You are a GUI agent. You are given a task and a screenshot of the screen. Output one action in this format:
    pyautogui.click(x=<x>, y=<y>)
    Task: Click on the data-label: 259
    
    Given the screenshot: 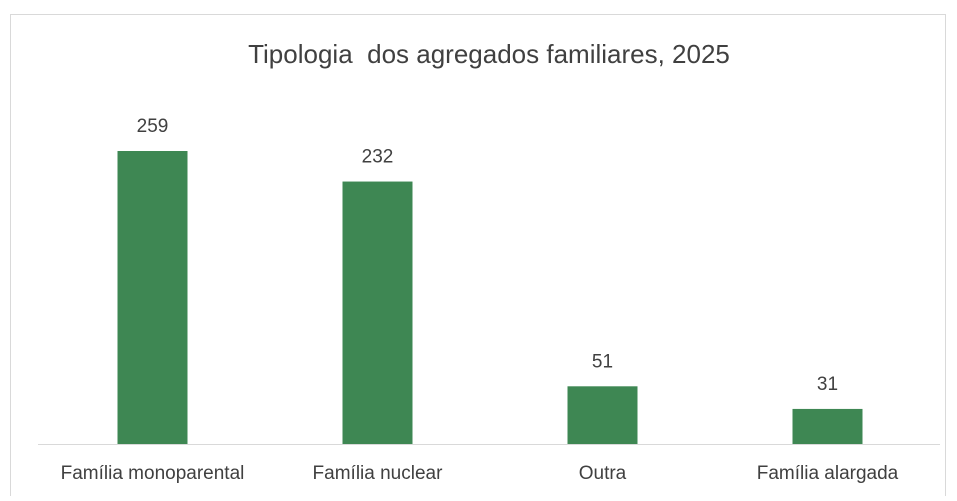 What is the action you would take?
    pyautogui.click(x=153, y=126)
    